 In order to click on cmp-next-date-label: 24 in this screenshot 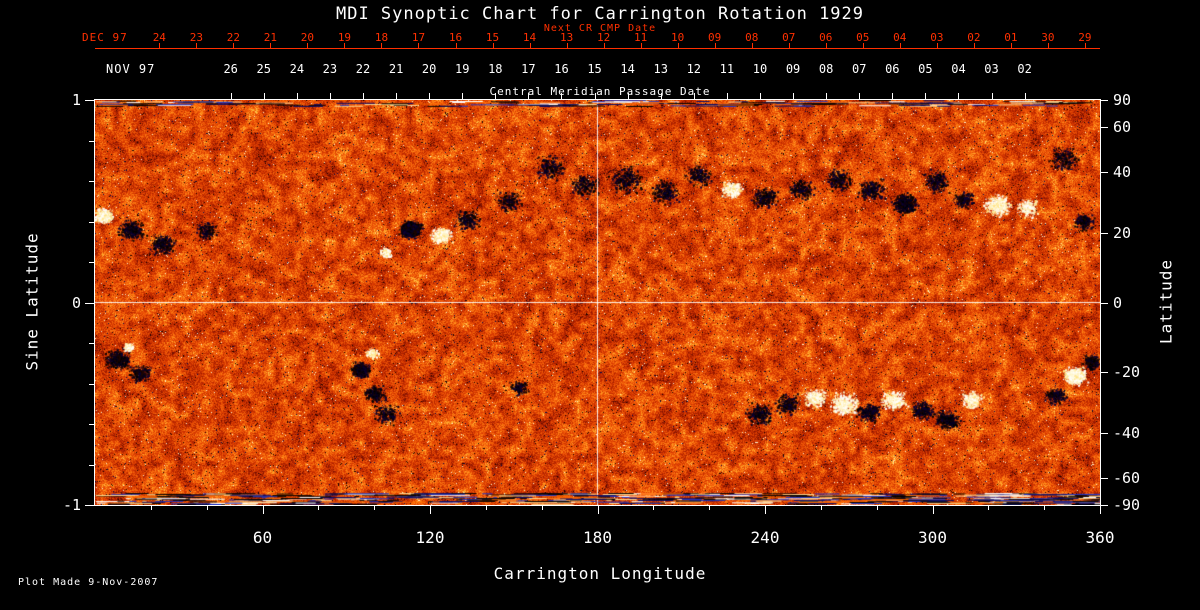, I will do `click(159, 37)`.